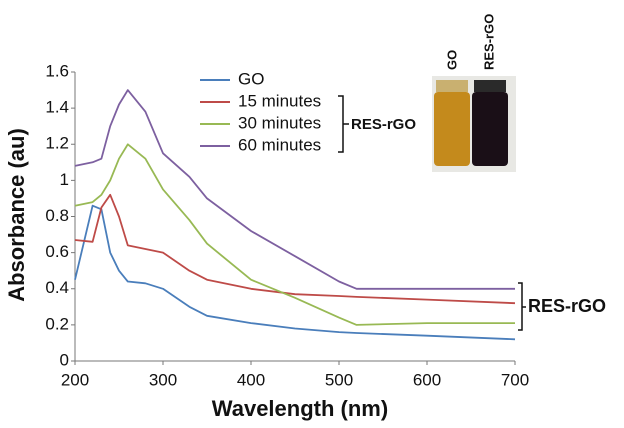 This screenshot has height=428, width=624. I want to click on y-axis-title: Absorbance (au), so click(16, 215).